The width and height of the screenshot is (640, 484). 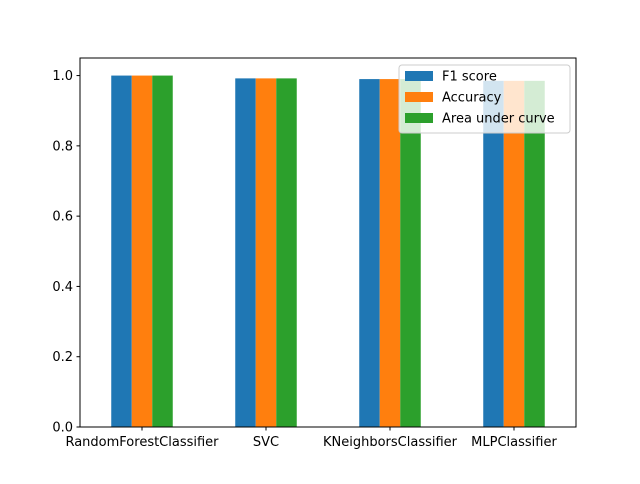 I want to click on legend-label: Accuracy, so click(x=472, y=98).